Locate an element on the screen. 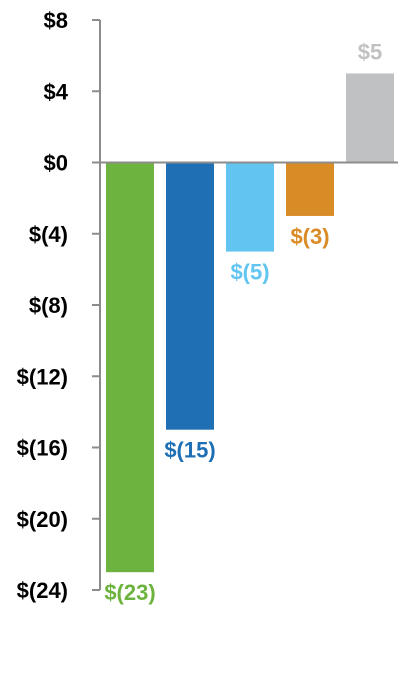  bar-4-value-label: $(3) is located at coordinates (309, 236).